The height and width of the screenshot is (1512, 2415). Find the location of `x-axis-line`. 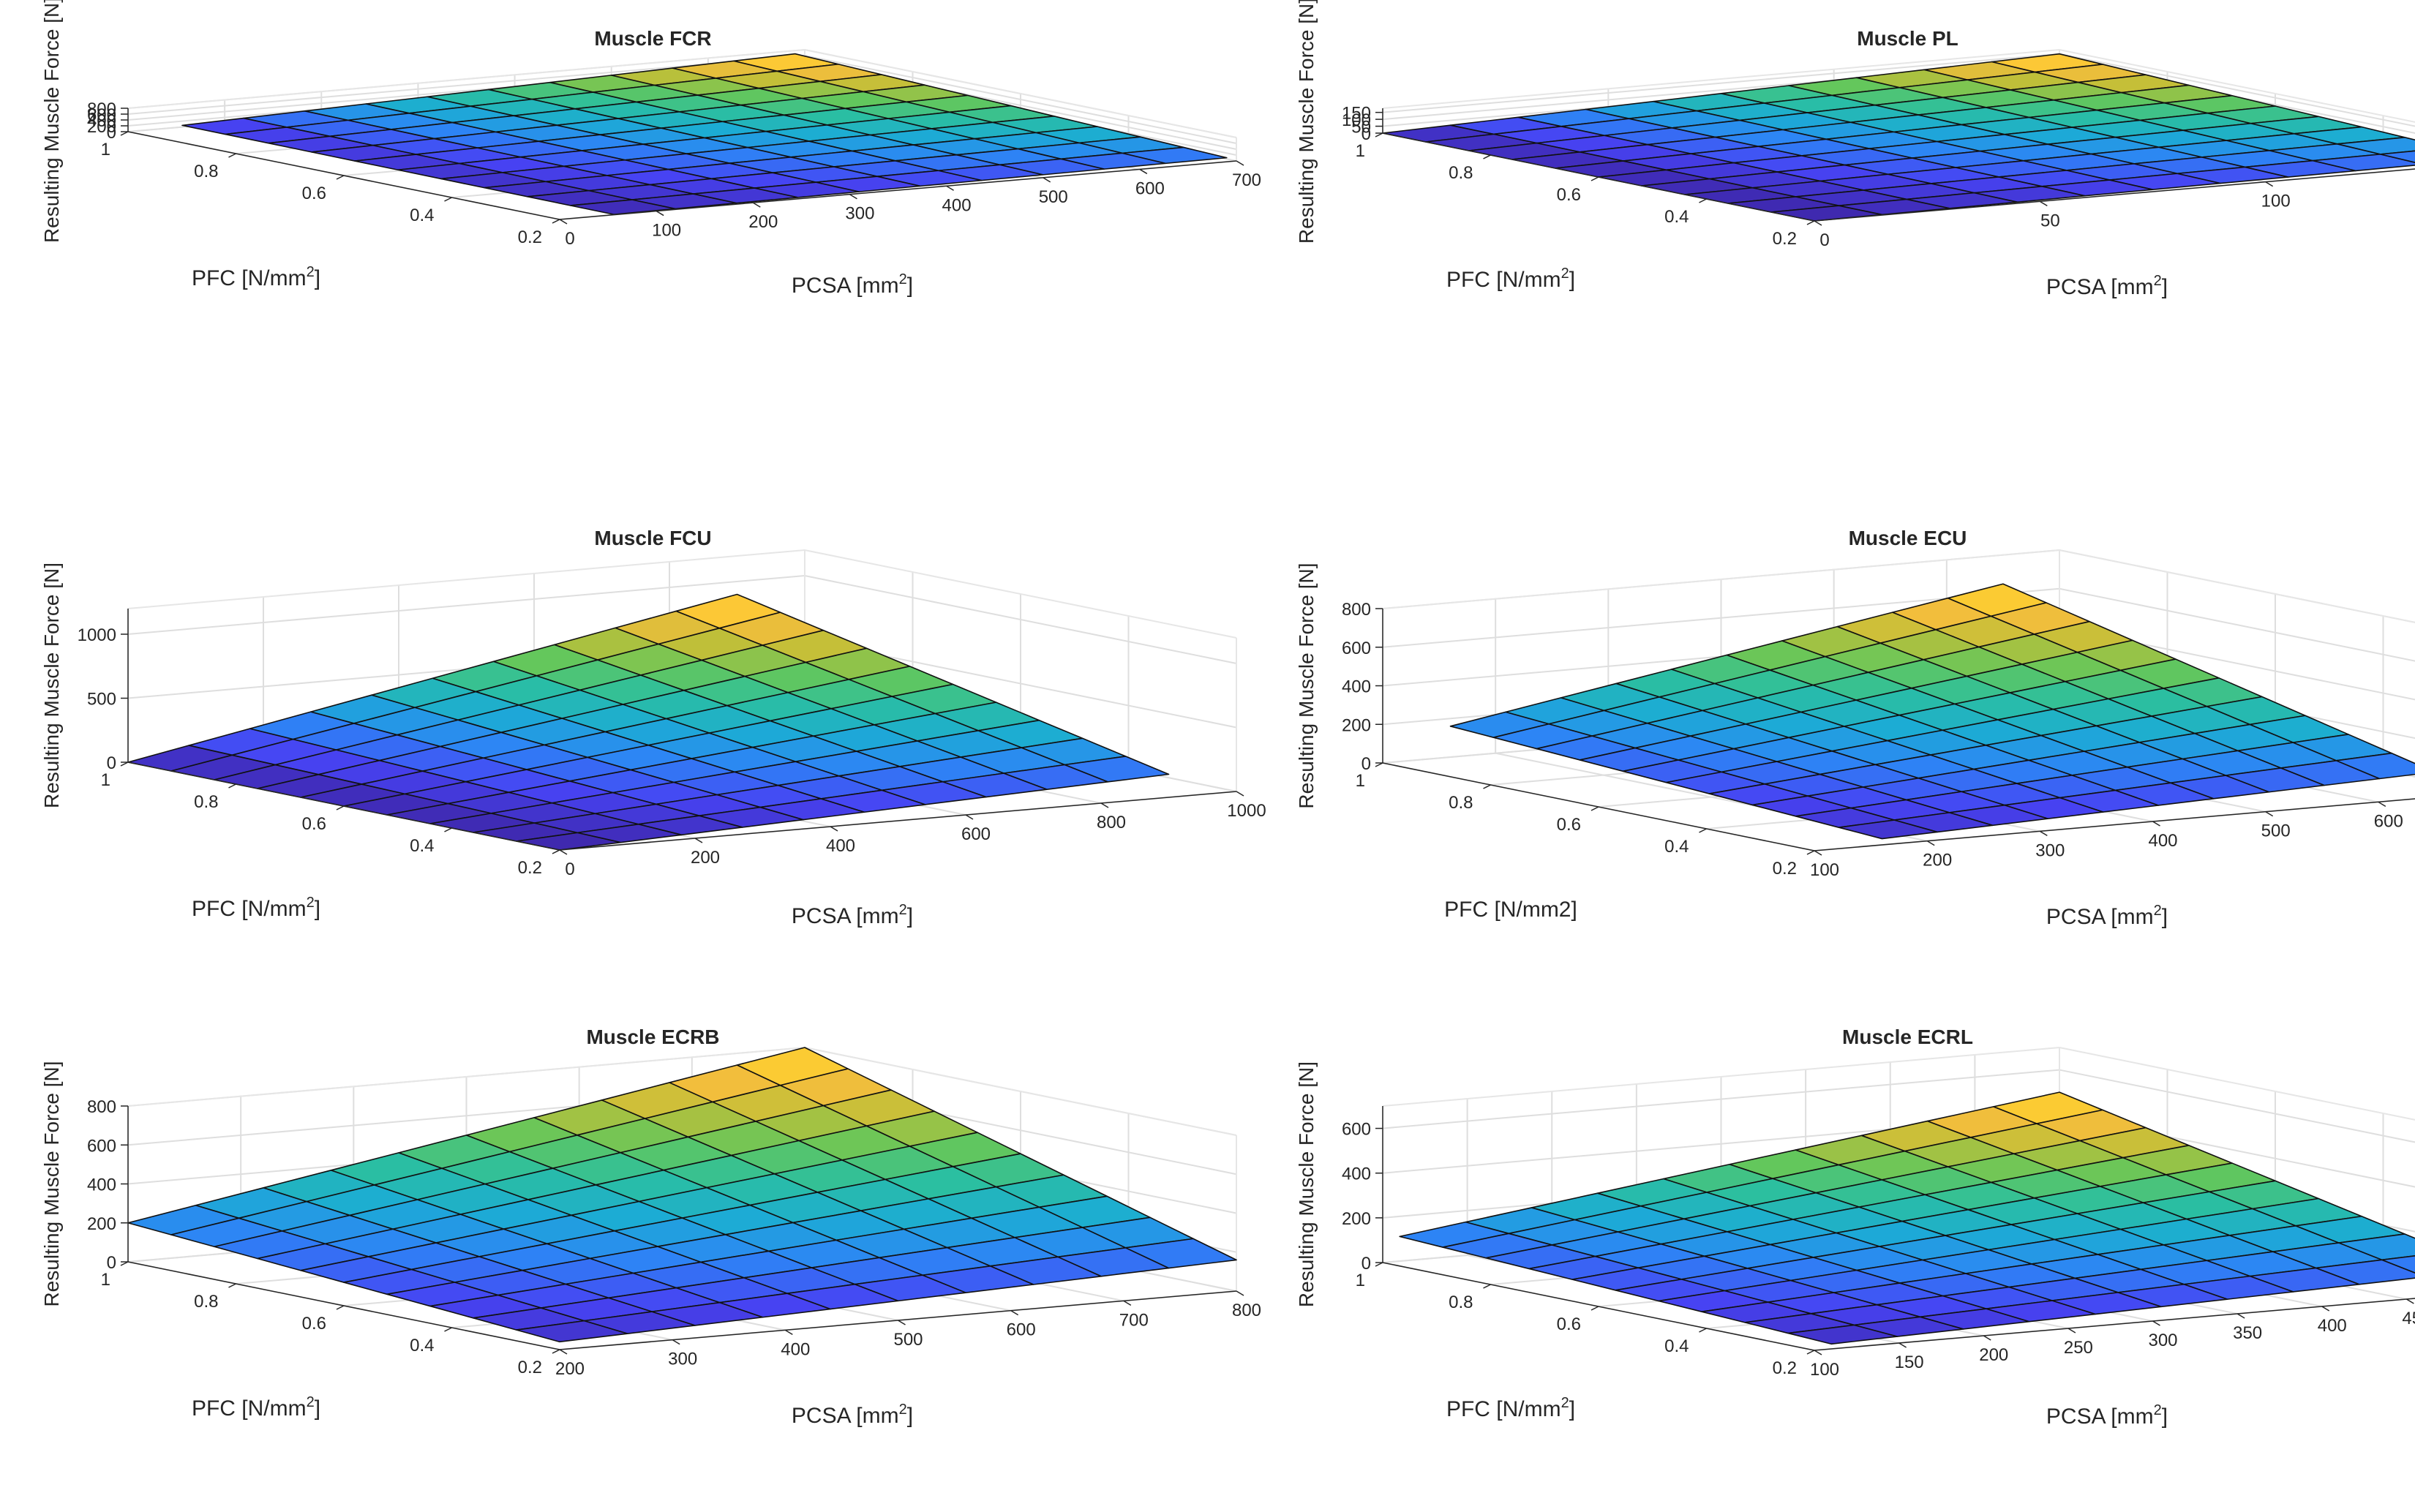

x-axis-line is located at coordinates (898, 190).